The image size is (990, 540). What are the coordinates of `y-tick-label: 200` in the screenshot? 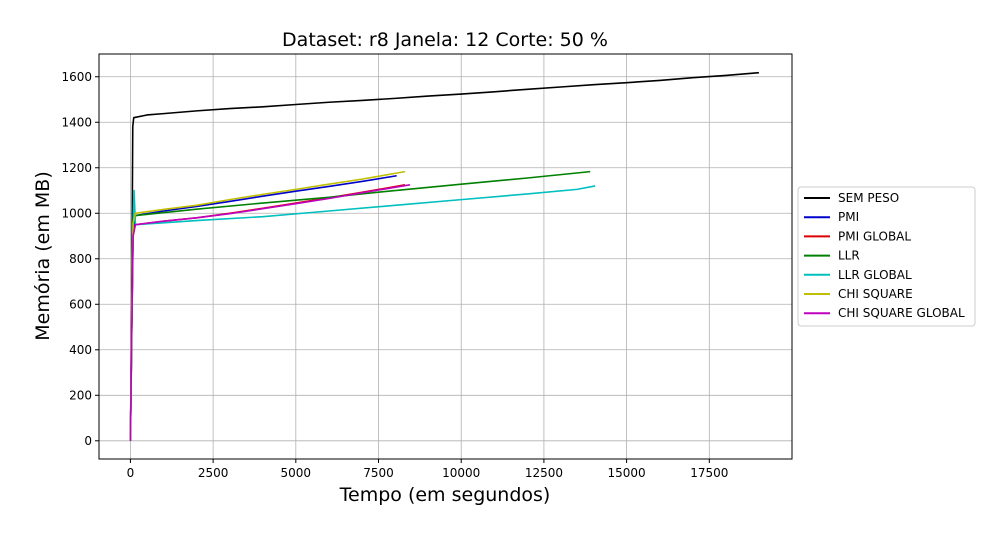 It's located at (80, 395).